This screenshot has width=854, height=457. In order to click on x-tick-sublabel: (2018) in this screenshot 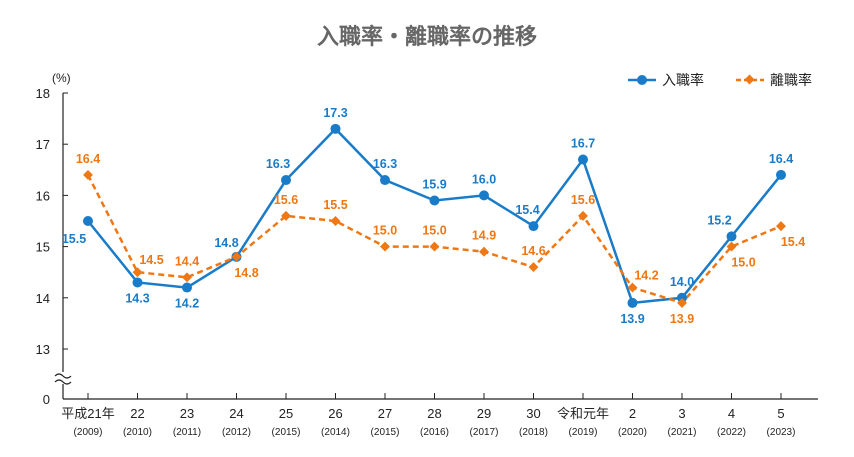, I will do `click(533, 432)`.